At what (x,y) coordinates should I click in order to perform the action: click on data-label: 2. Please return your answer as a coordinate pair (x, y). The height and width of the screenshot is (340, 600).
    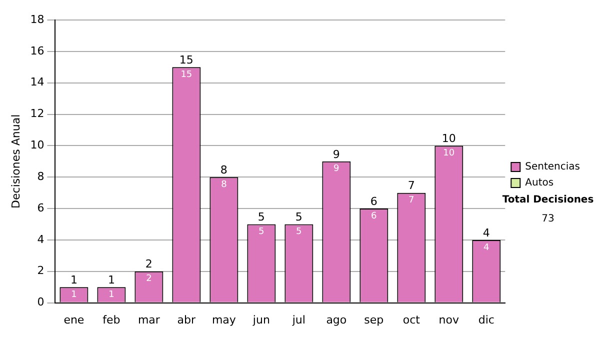
    Looking at the image, I should click on (149, 279).